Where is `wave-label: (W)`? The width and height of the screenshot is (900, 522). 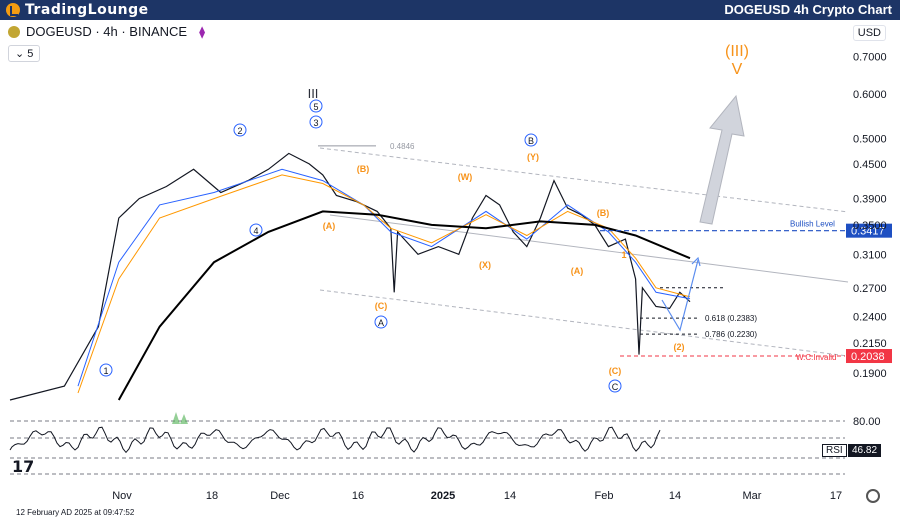 wave-label: (W) is located at coordinates (465, 177).